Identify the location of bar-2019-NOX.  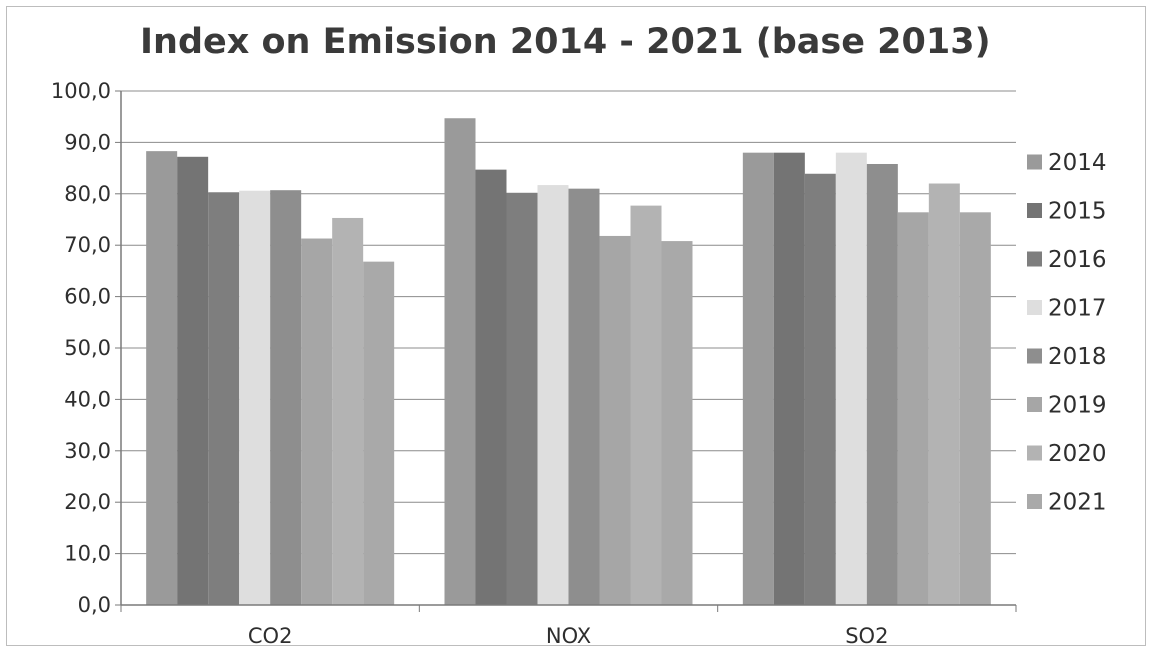
(615, 420).